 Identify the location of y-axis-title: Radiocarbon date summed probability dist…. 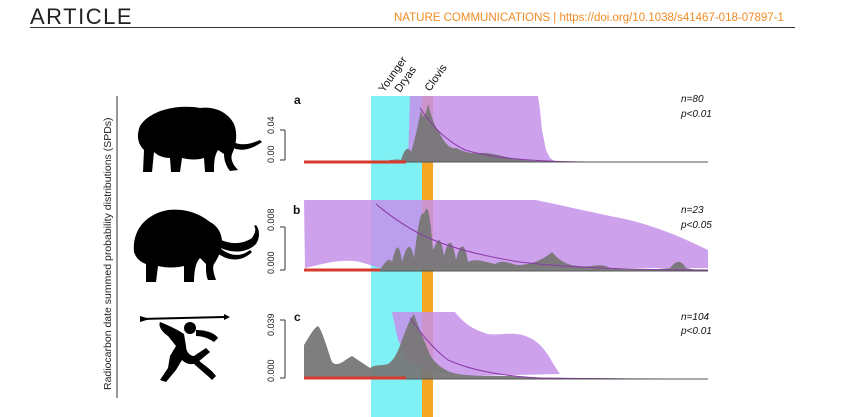
(108, 253).